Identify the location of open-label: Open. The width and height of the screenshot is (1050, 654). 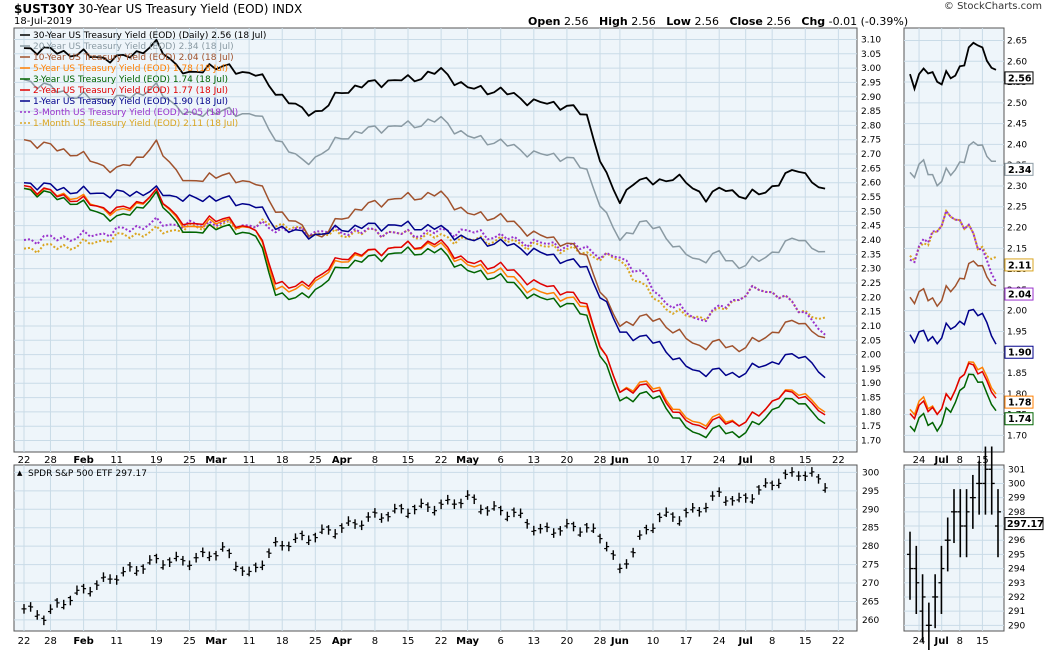
(544, 21).